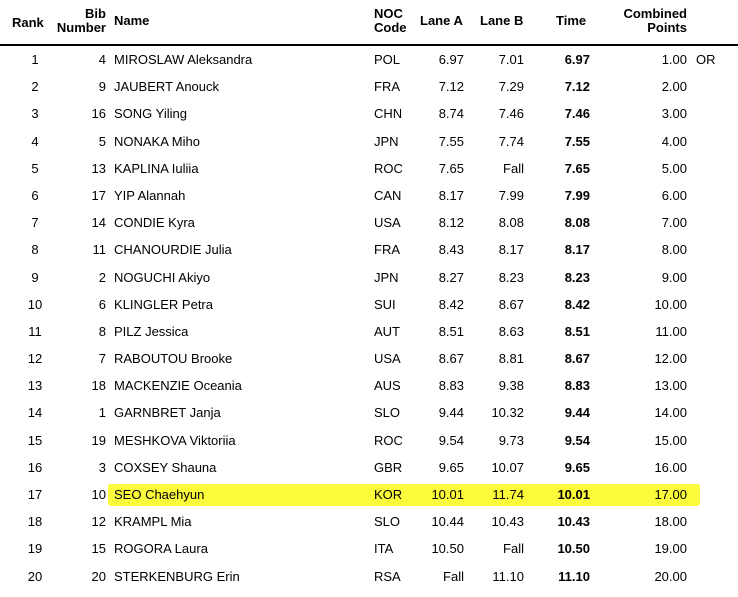 Image resolution: width=738 pixels, height=597 pixels. I want to click on rank-cell: 17, so click(35, 494).